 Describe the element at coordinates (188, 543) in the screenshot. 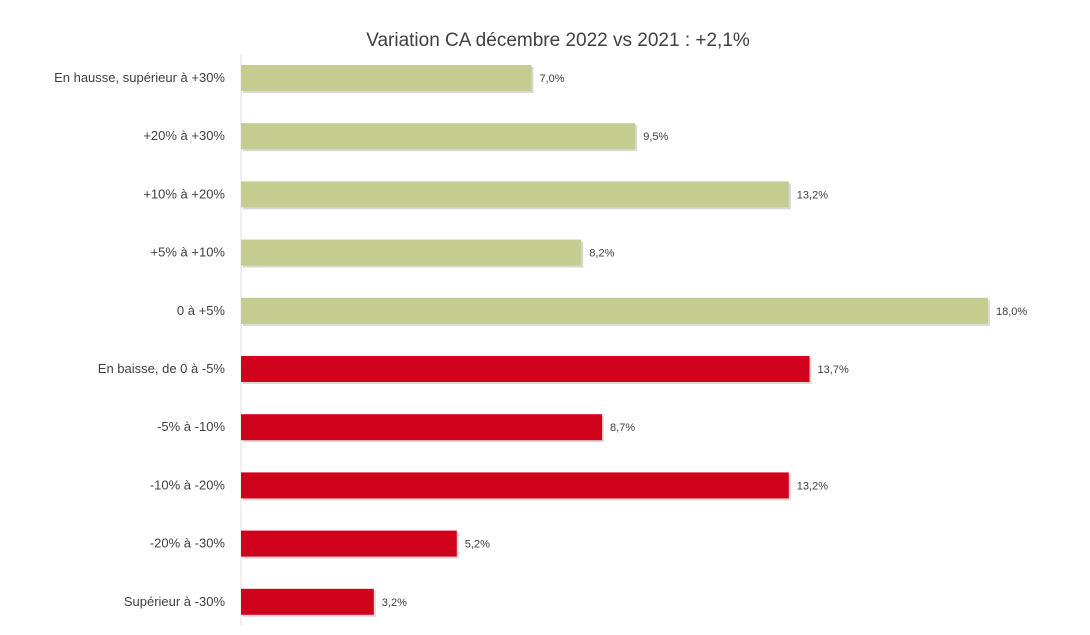

I see `category-label: -20% à -30%` at that location.